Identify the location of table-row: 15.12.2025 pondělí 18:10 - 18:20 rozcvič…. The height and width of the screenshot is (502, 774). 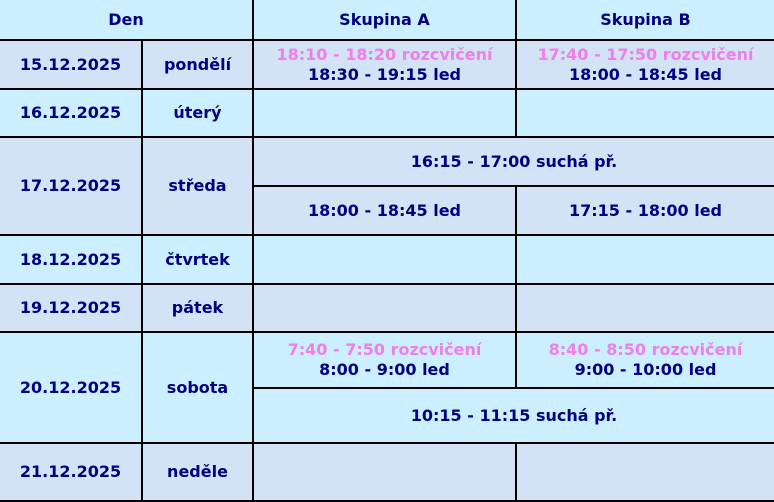
(387, 64).